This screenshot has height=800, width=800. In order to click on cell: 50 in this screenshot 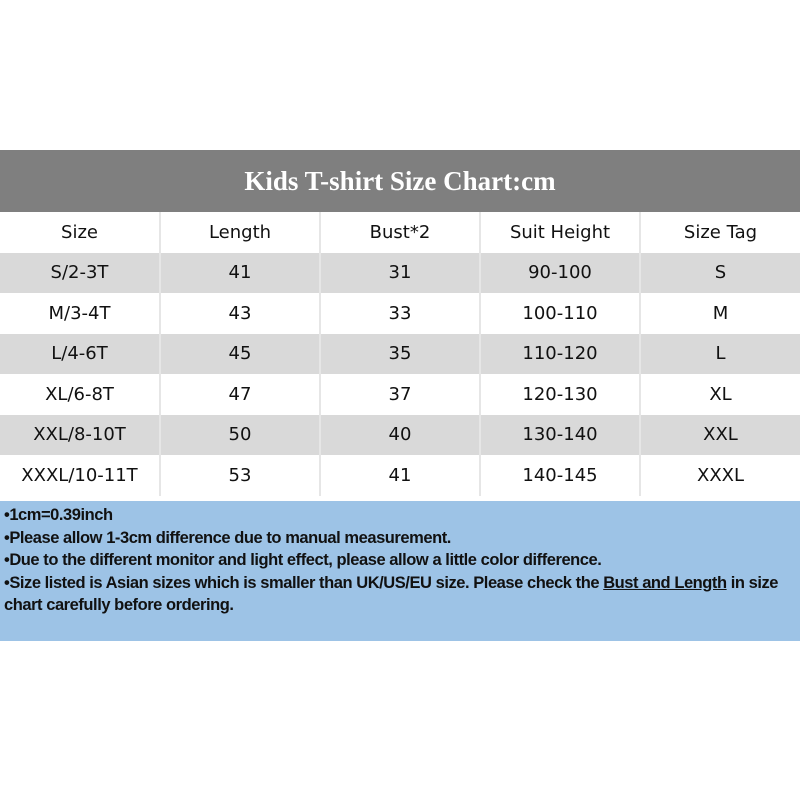, I will do `click(240, 434)`.